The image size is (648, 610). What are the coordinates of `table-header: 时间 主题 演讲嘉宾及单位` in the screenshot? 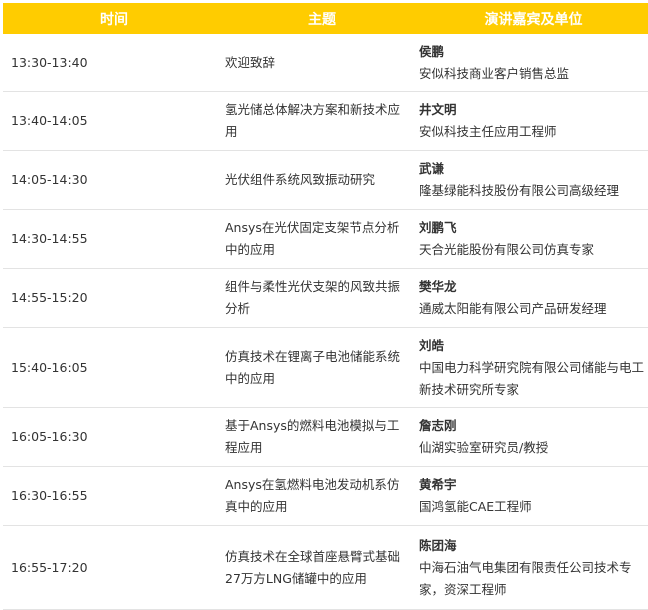 It's located at (325, 18).